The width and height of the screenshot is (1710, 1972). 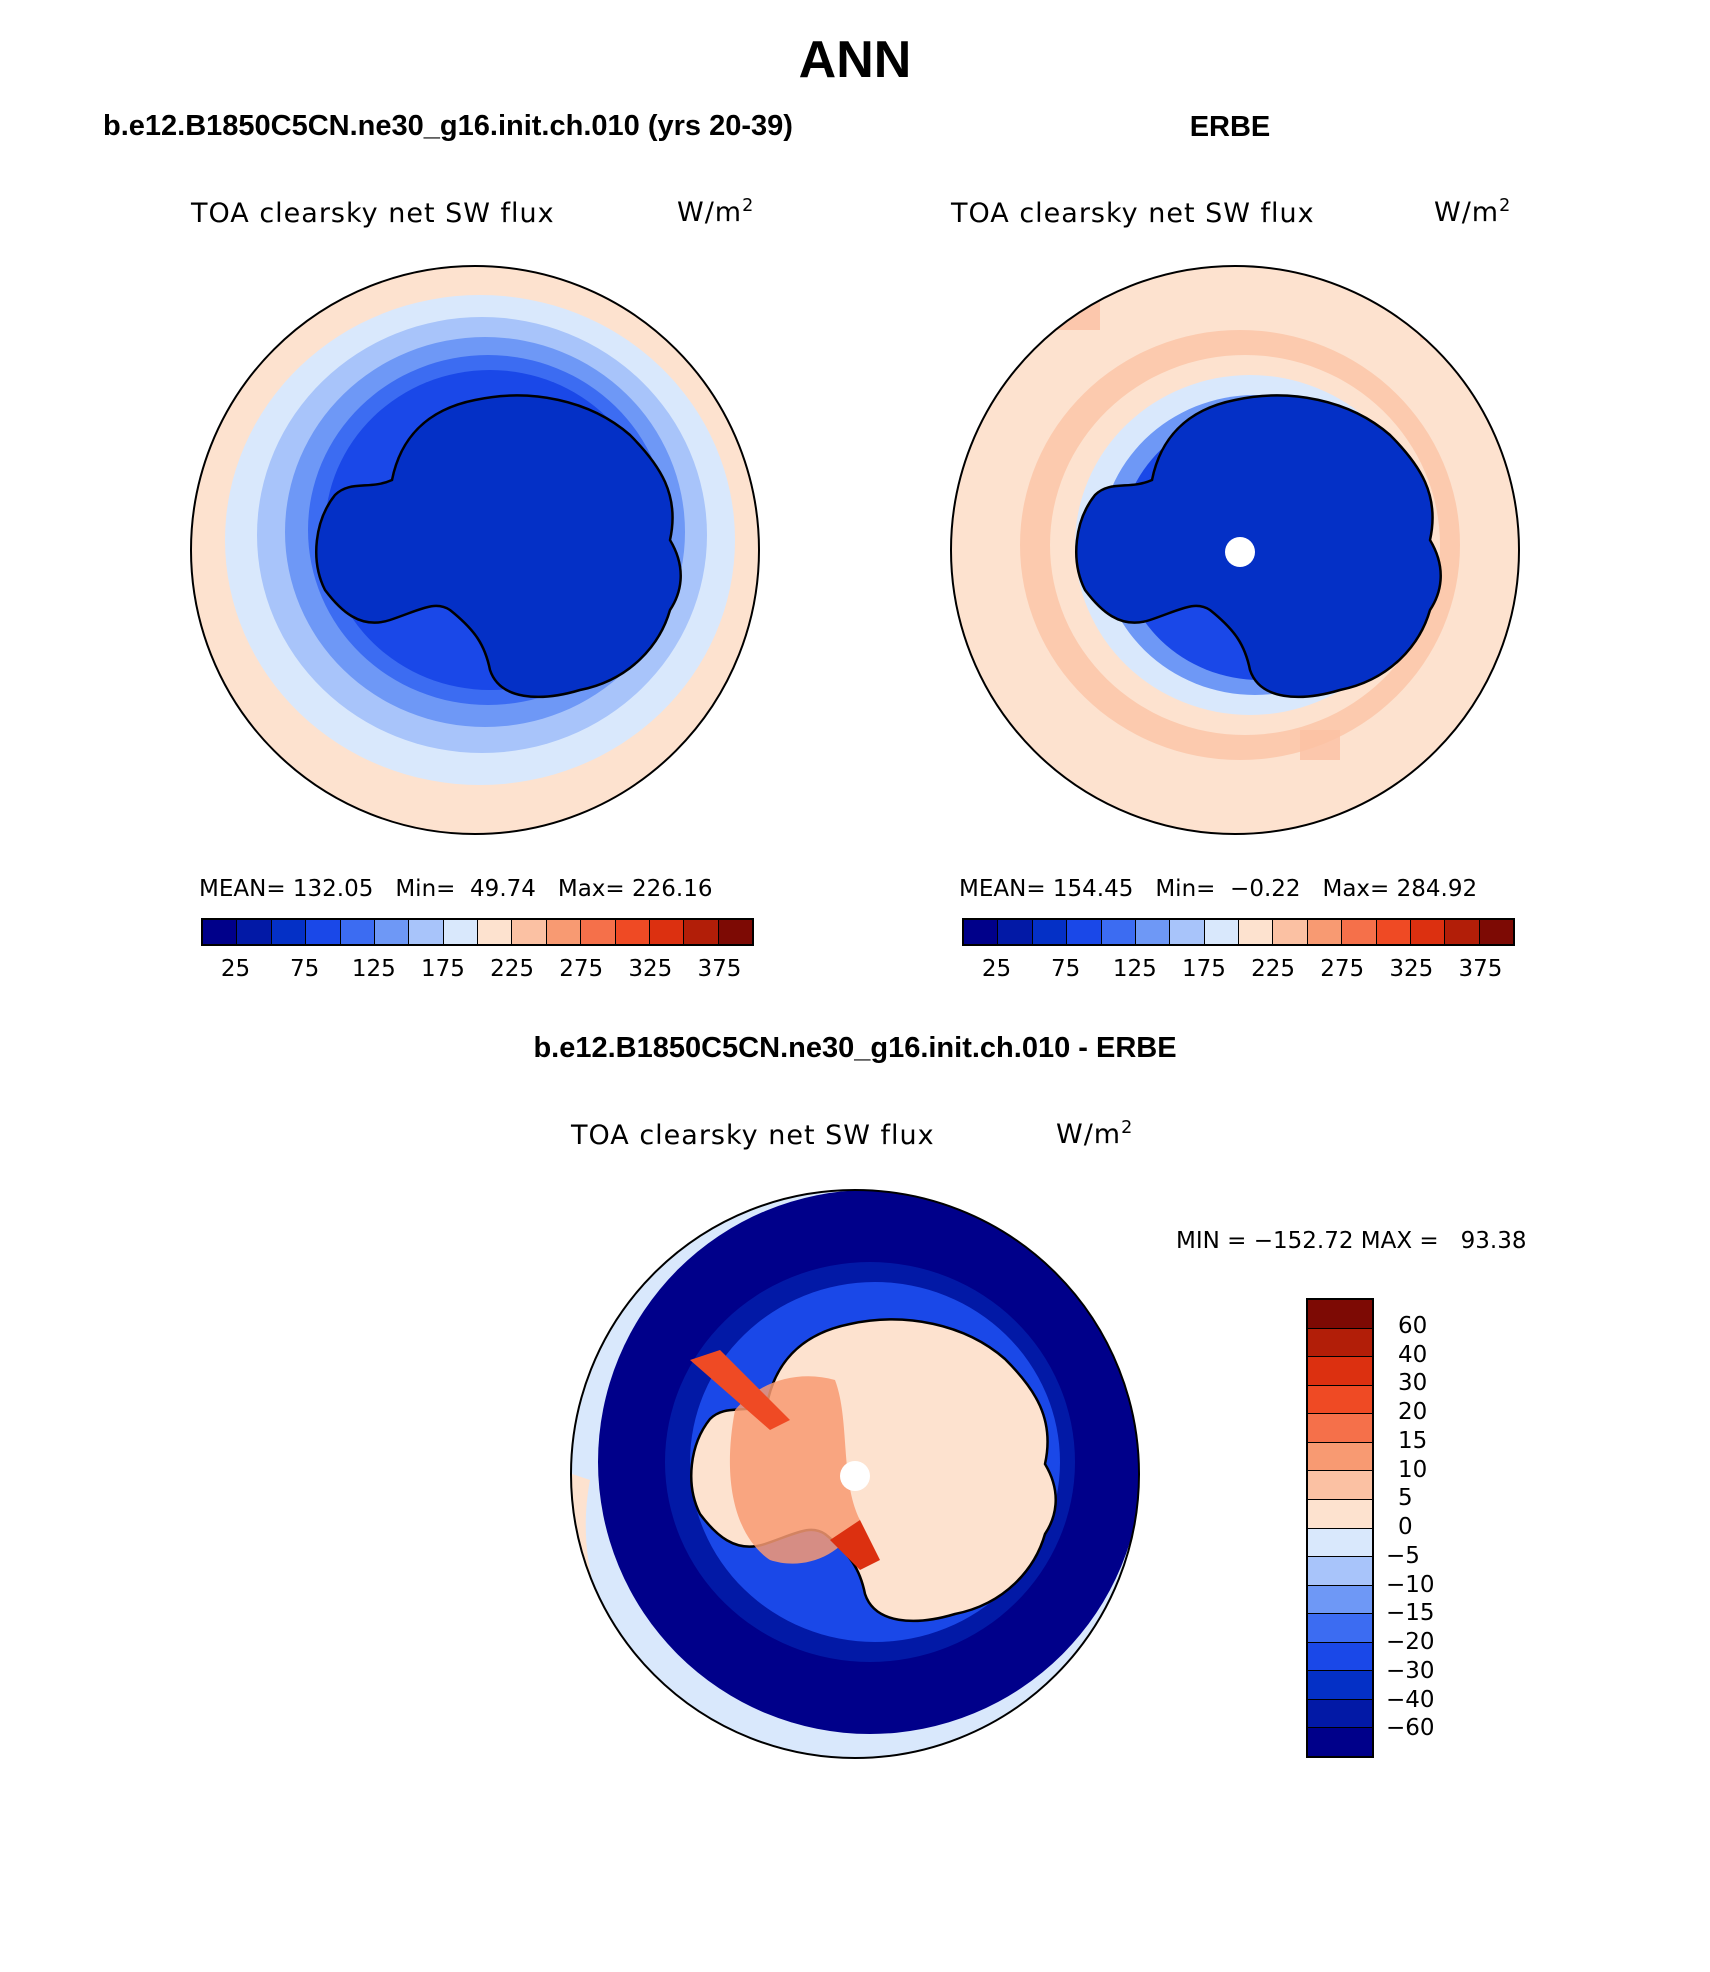 I want to click on diff-polar-map, so click(x=855, y=1474).